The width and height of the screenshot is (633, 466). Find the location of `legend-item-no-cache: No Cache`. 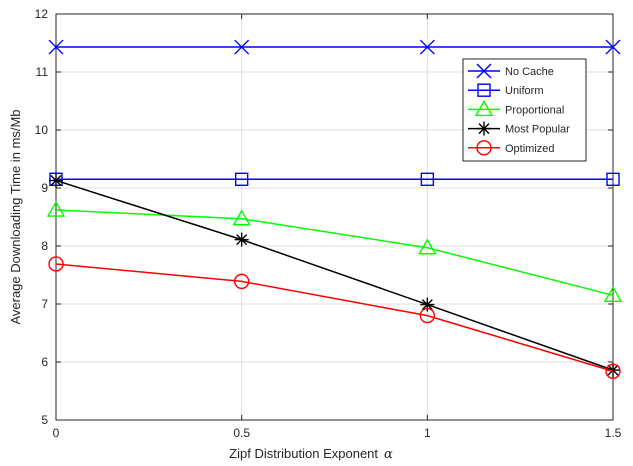

legend-item-no-cache: No Cache is located at coordinates (511, 71).